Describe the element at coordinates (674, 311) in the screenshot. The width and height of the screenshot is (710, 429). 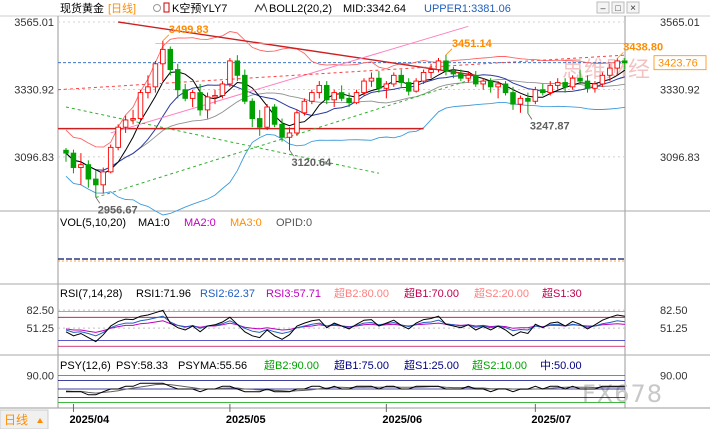
I see `rsi-y-tick-right: 82.50` at that location.